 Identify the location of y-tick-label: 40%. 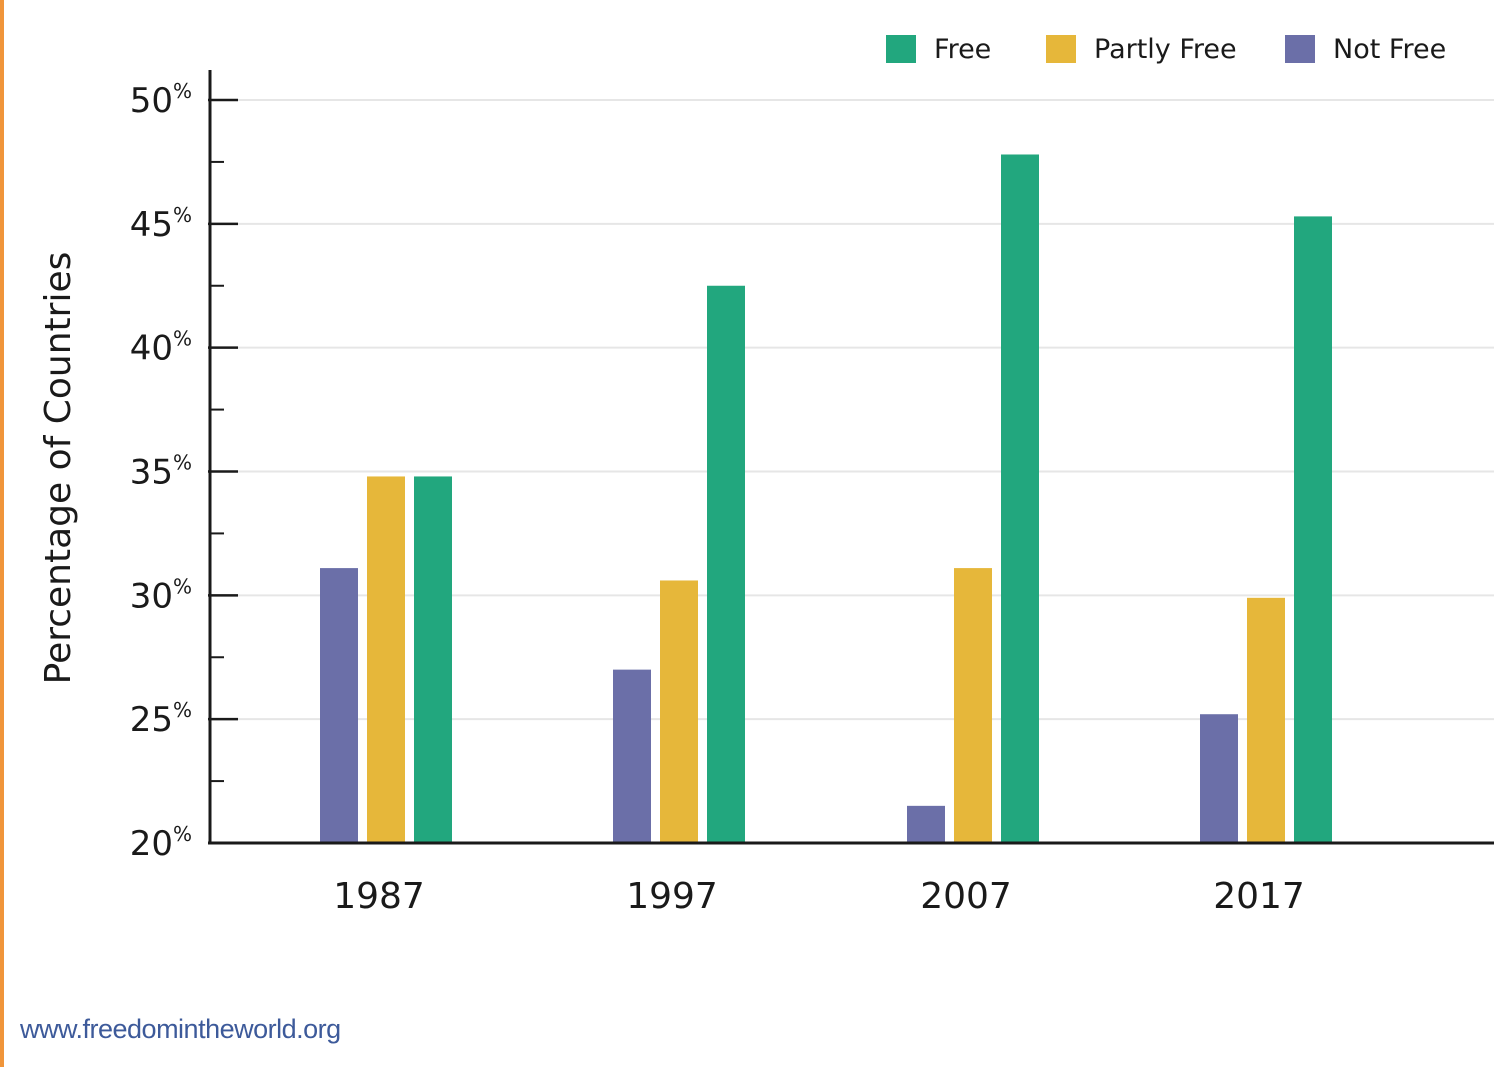
(161, 348).